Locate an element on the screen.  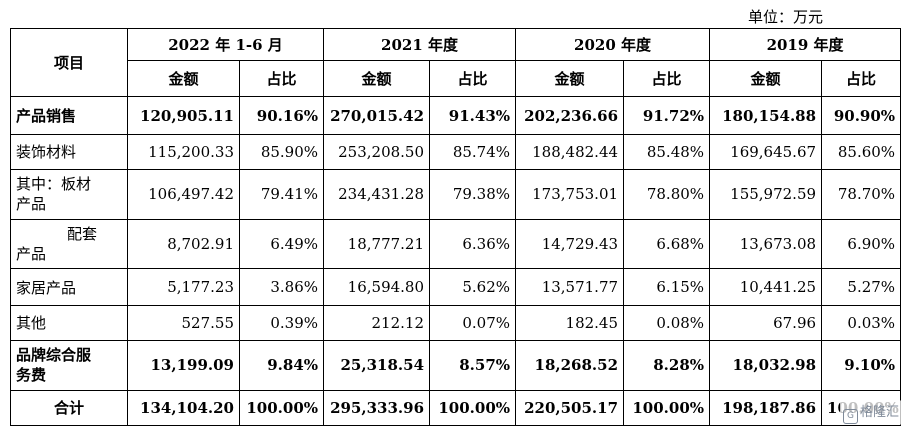
cell-value: 182.45 is located at coordinates (570, 322).